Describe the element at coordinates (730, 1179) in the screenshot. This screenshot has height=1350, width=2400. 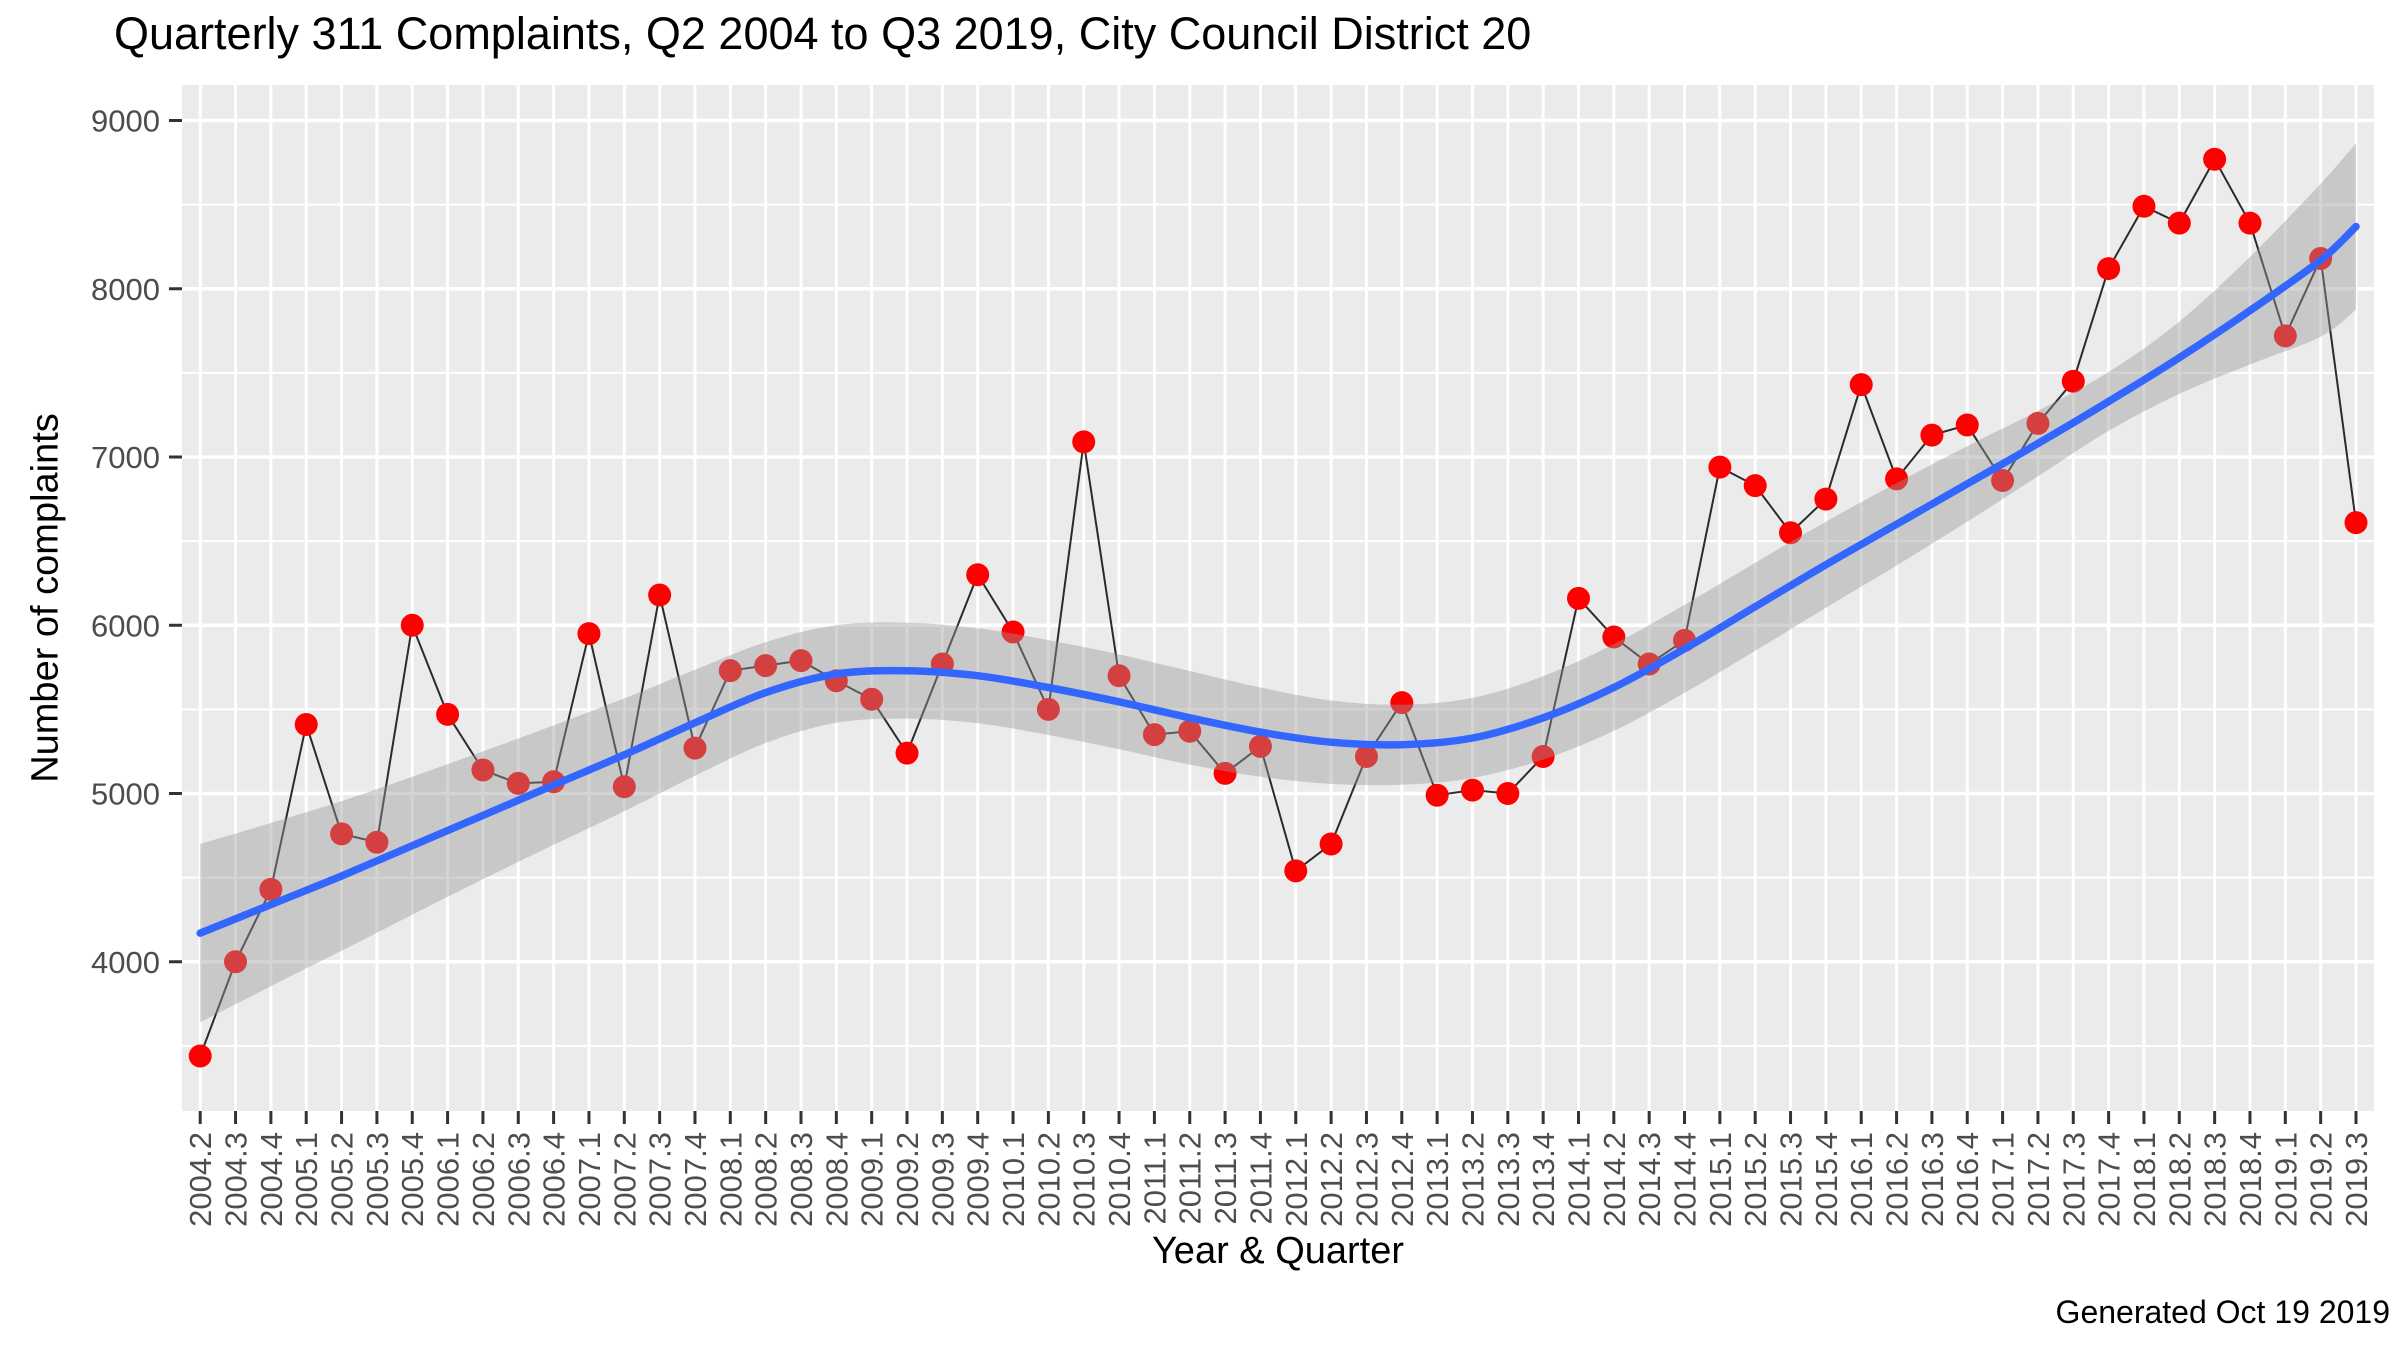
I see `x-tick-label: 2008.1` at that location.